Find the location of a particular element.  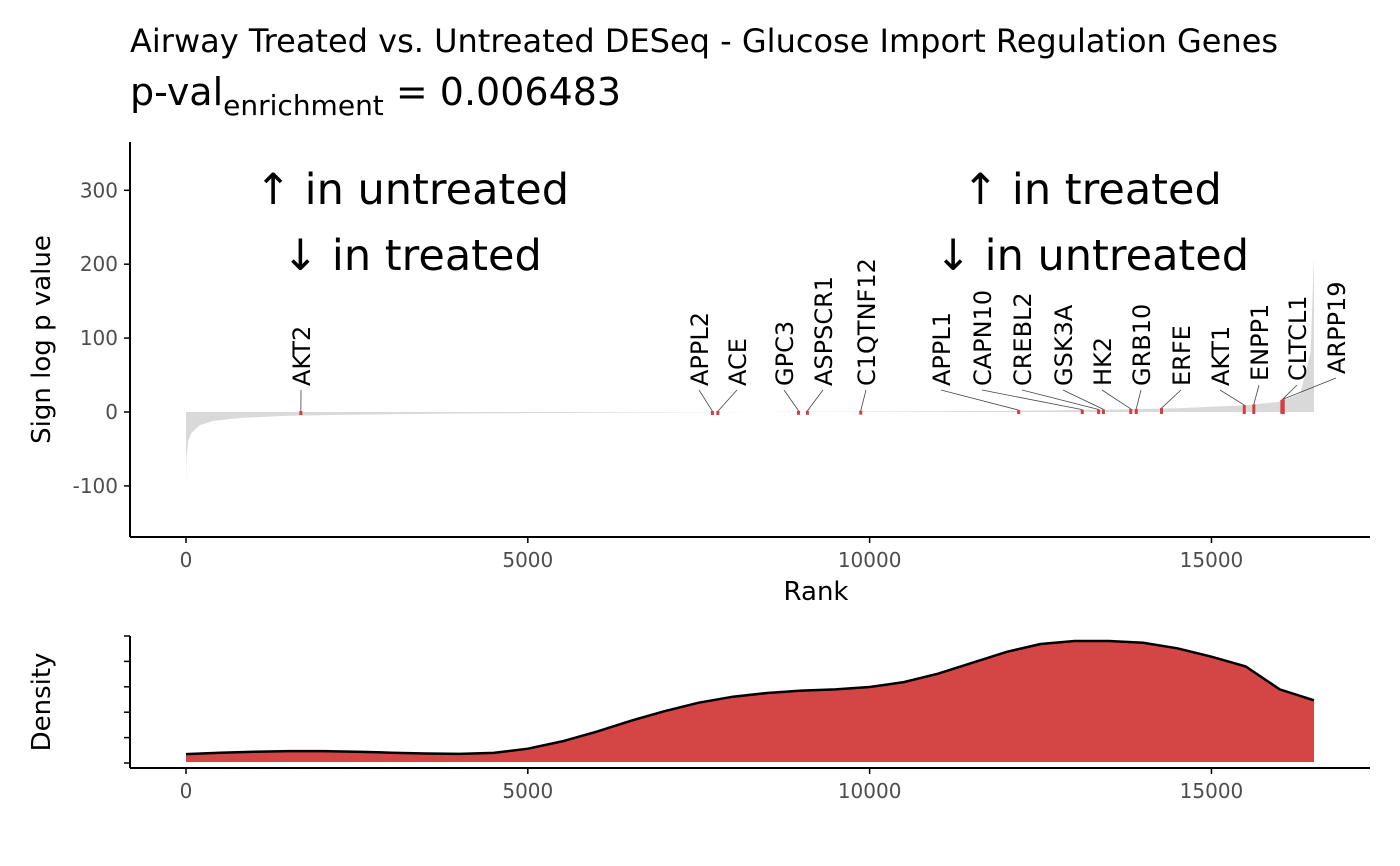

gene-label: AKT1 is located at coordinates (1221, 356).